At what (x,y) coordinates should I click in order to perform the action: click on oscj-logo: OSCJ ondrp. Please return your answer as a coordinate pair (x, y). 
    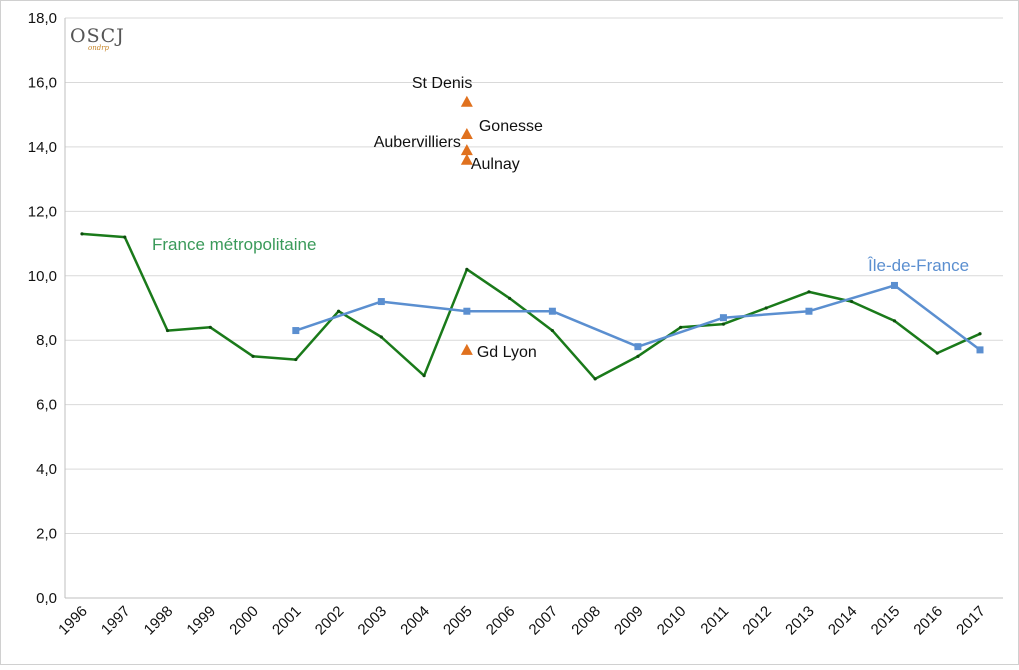
    Looking at the image, I should click on (97, 38).